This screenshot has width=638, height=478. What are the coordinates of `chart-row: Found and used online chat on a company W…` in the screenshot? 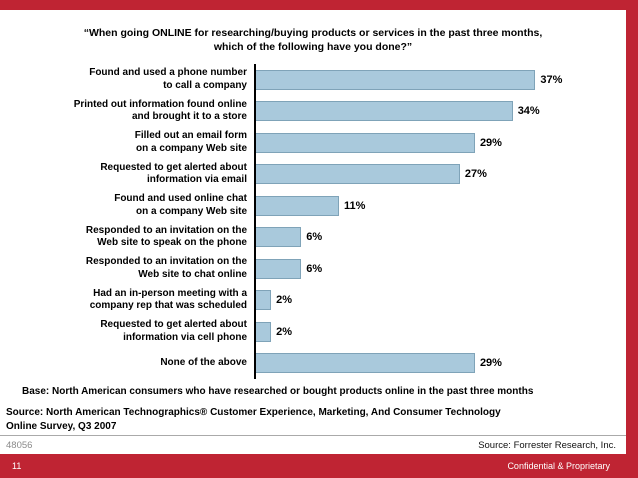 It's located at (317, 206).